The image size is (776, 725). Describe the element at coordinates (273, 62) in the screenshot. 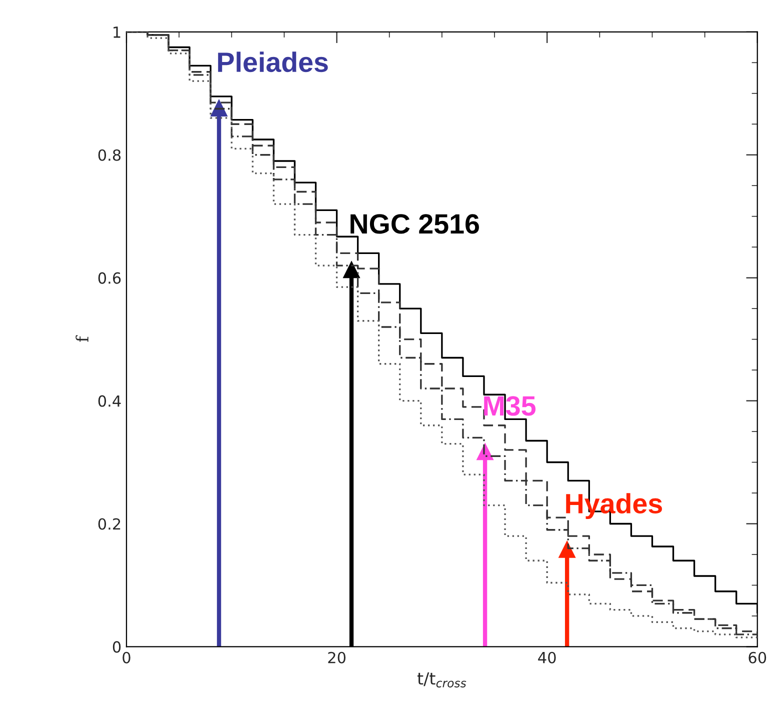

I see `series-label: Pleiades` at that location.